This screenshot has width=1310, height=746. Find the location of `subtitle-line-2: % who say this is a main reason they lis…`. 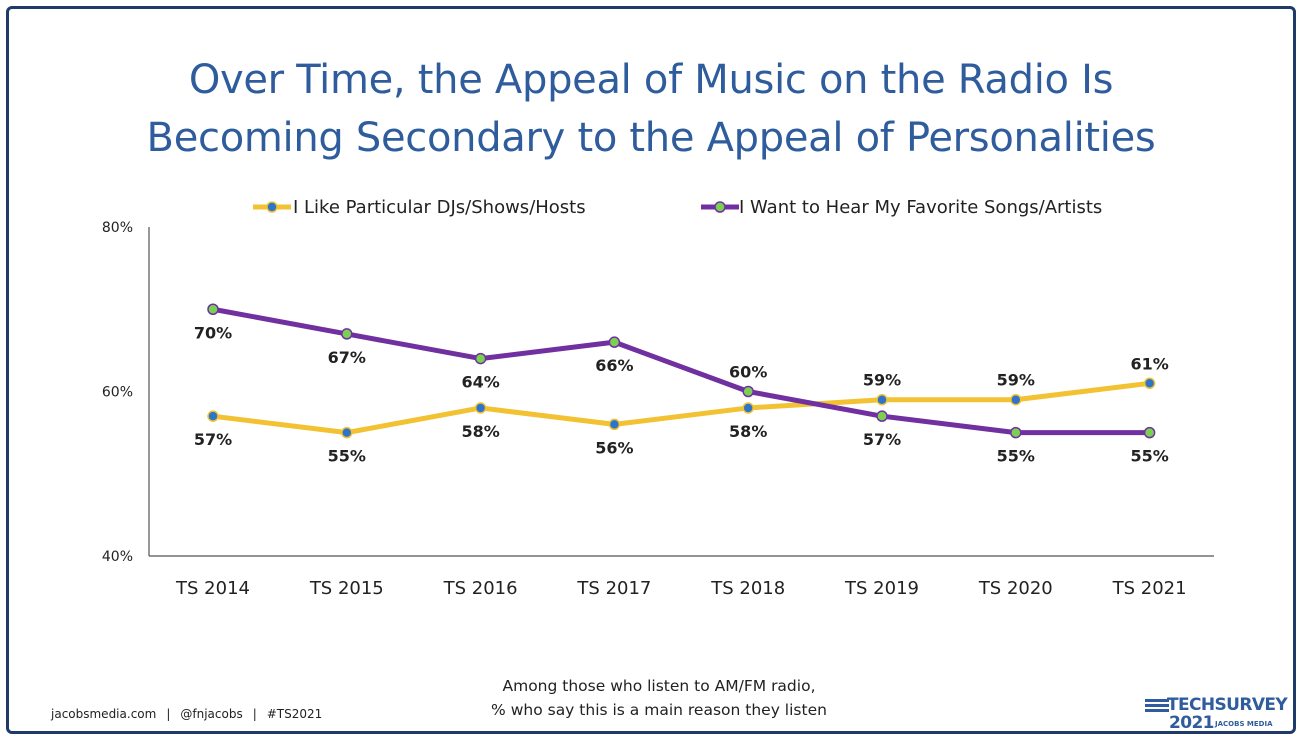

subtitle-line-2: % who say this is a main reason they lis… is located at coordinates (659, 710).